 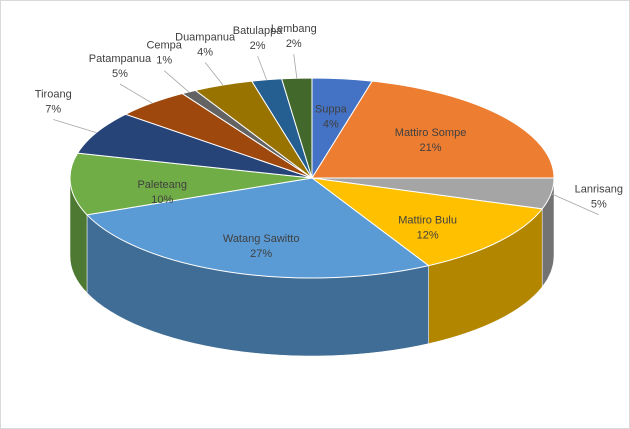 I want to click on slice-label-name: Patampanua, so click(x=120, y=59).